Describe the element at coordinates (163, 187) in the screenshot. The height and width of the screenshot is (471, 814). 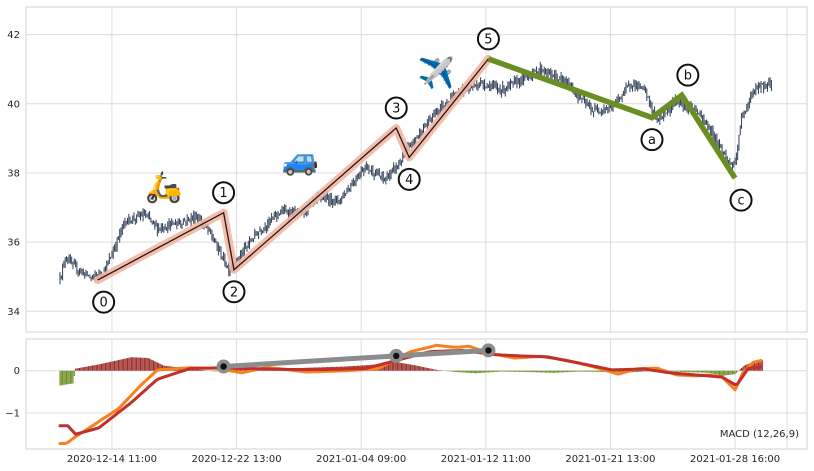
I see `scooter-icon: 🛵` at that location.